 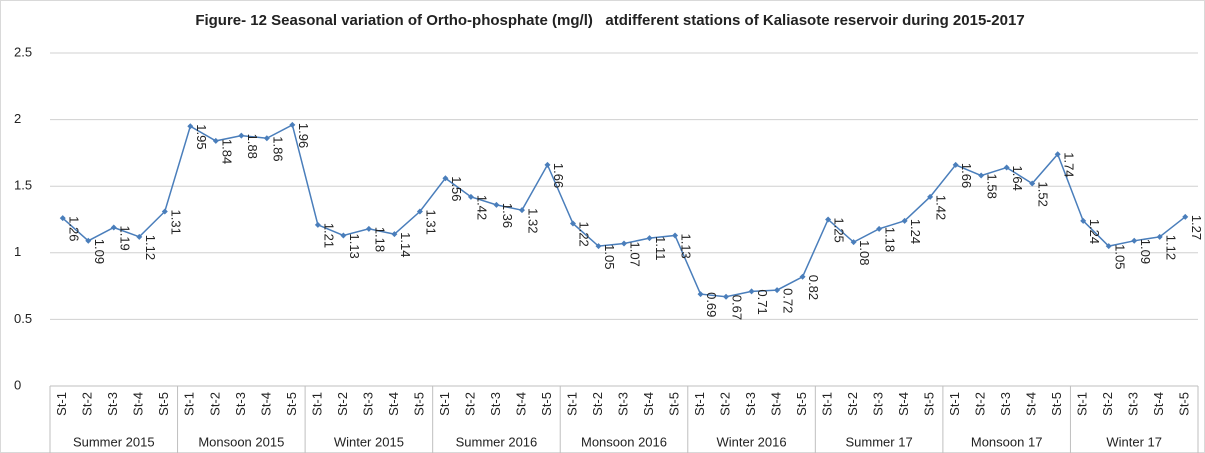 What do you see at coordinates (609, 256) in the screenshot?
I see `data-label: 1.05` at bounding box center [609, 256].